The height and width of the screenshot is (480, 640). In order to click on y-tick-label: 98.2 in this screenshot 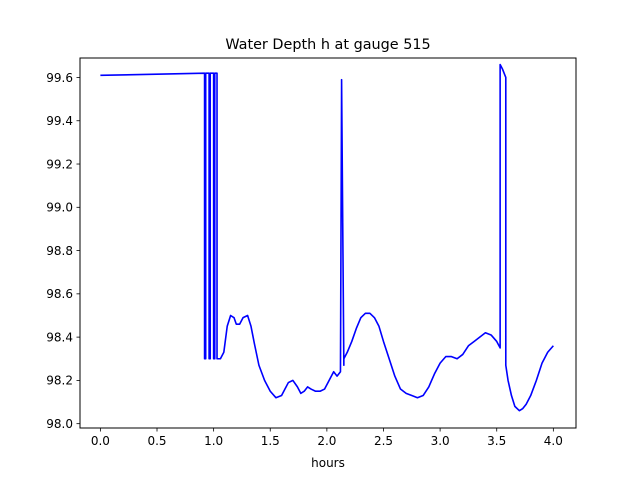, I will do `click(59, 381)`.